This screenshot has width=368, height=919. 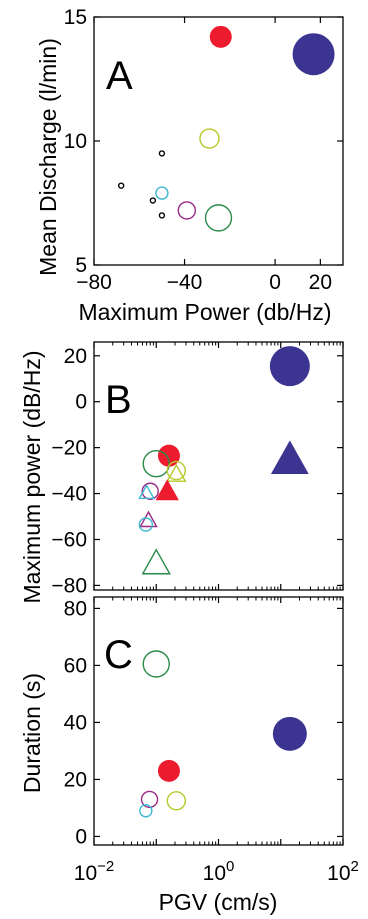 What do you see at coordinates (185, 282) in the screenshot?
I see `panel-a-xtick-label: −40` at bounding box center [185, 282].